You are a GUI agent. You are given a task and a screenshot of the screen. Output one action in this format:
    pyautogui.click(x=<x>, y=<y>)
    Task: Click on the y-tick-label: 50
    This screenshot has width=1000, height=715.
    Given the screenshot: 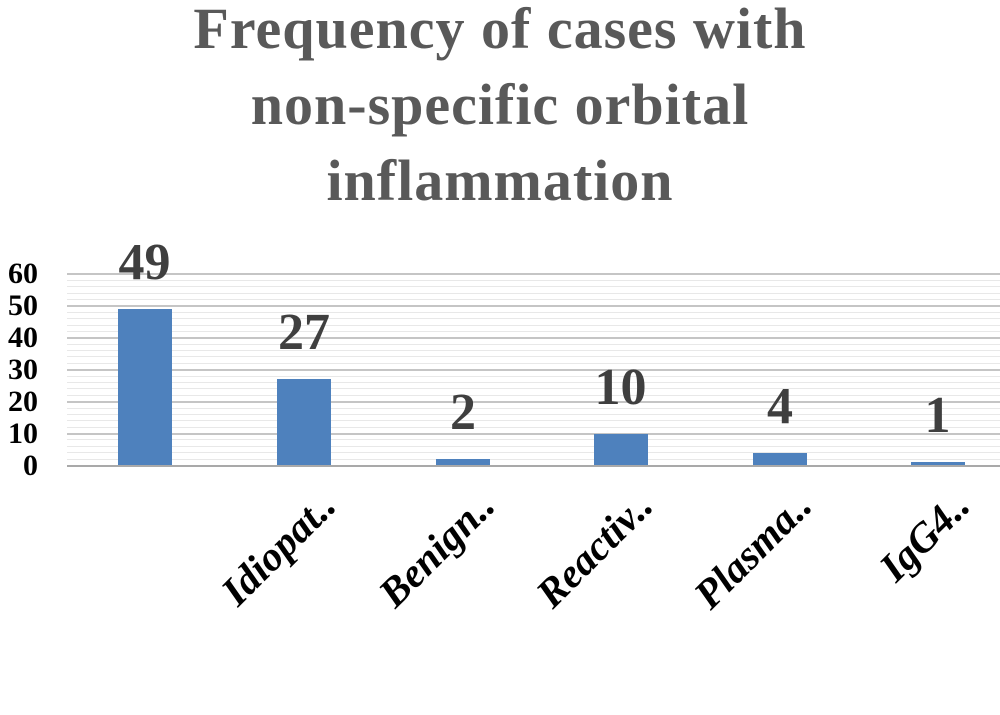 What is the action you would take?
    pyautogui.click(x=19, y=306)
    